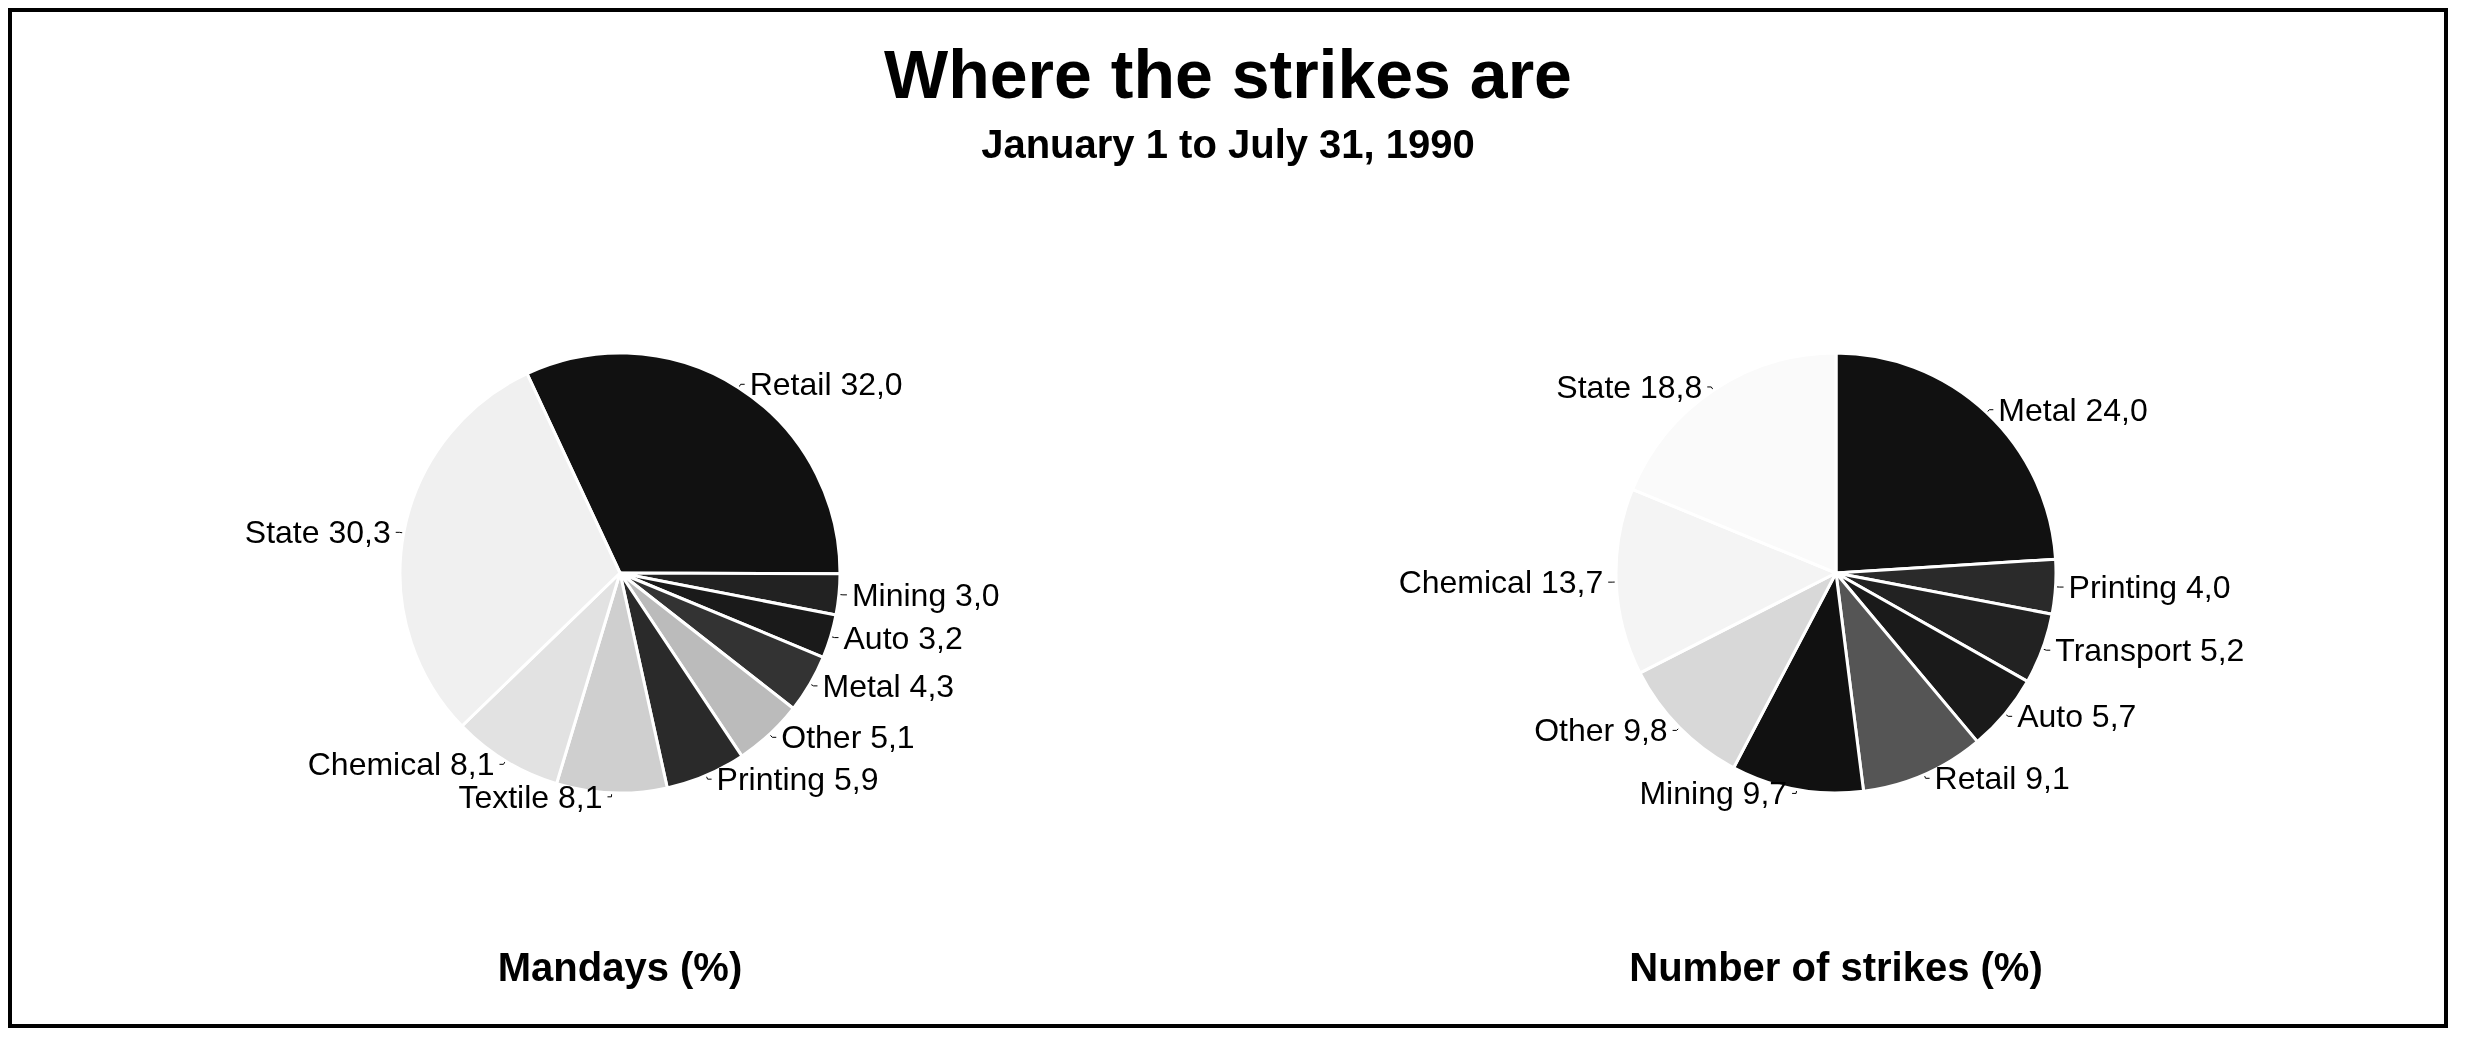  What do you see at coordinates (620, 967) in the screenshot?
I see `text: Mandays (%)` at bounding box center [620, 967].